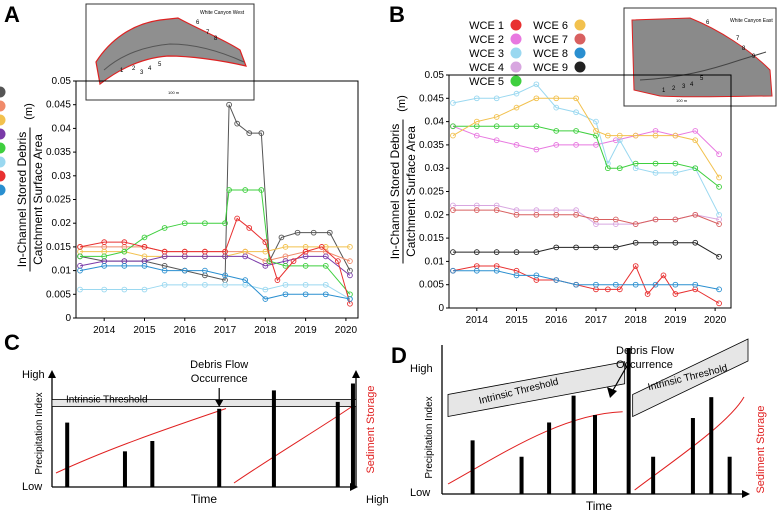  What do you see at coordinates (495, 81) in the screenshot?
I see `legend-entry: WCE 5` at bounding box center [495, 81].